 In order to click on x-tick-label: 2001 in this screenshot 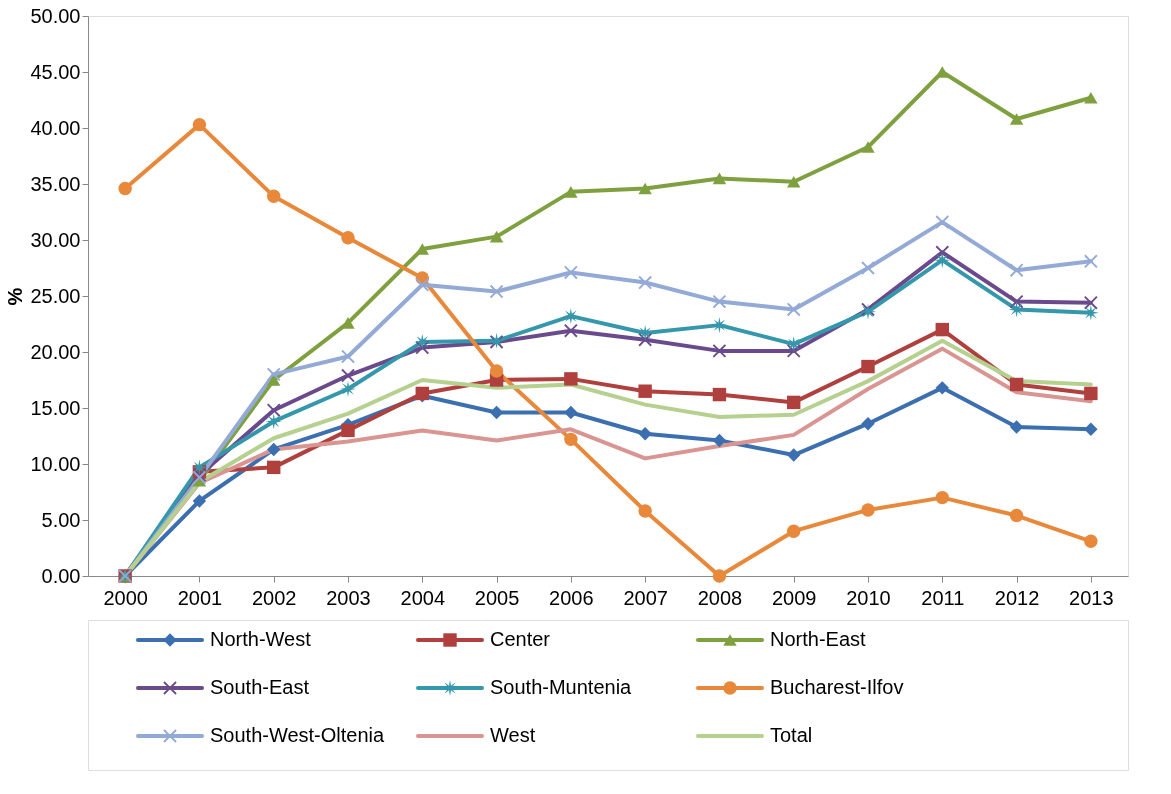, I will do `click(200, 597)`.